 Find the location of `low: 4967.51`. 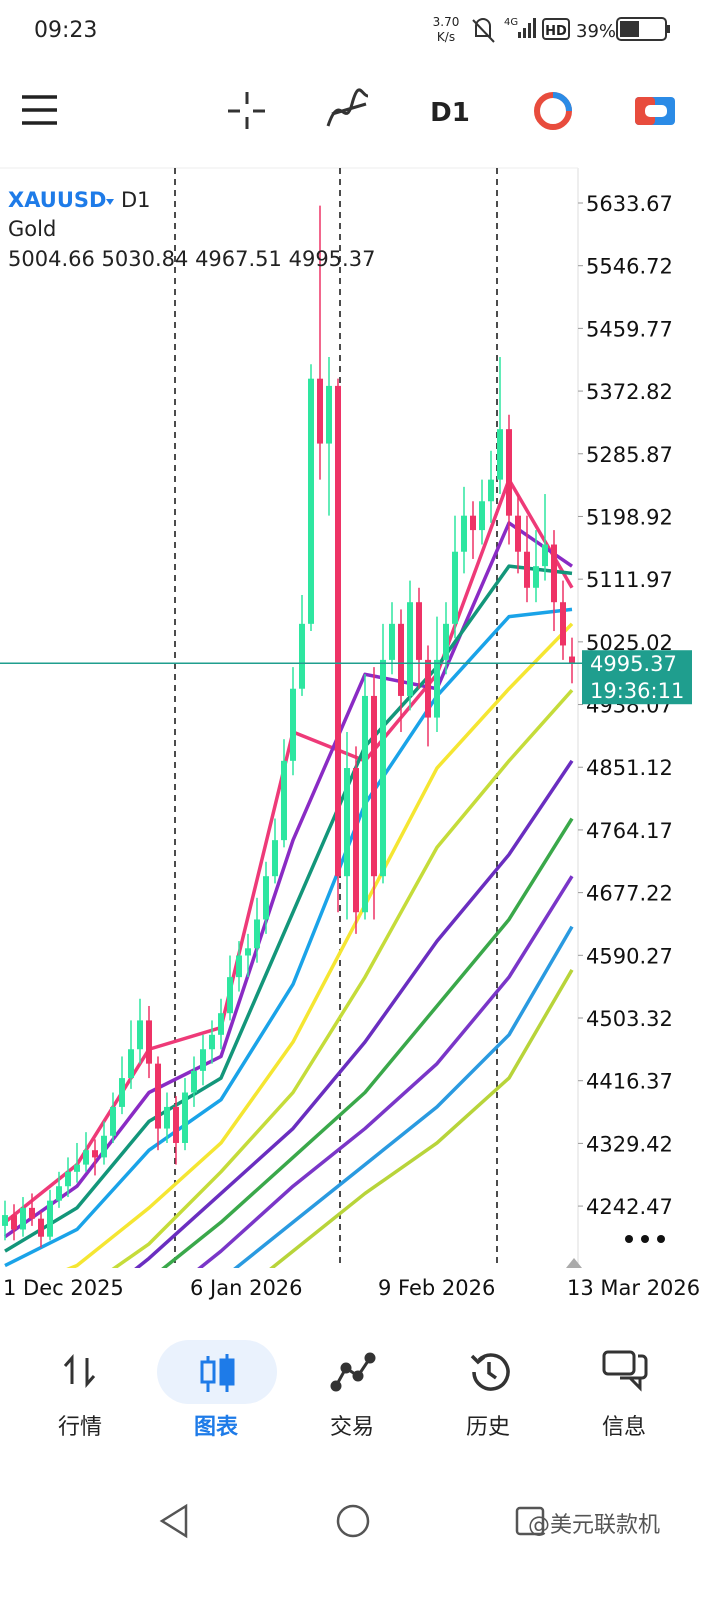

low: 4967.51 is located at coordinates (238, 259).